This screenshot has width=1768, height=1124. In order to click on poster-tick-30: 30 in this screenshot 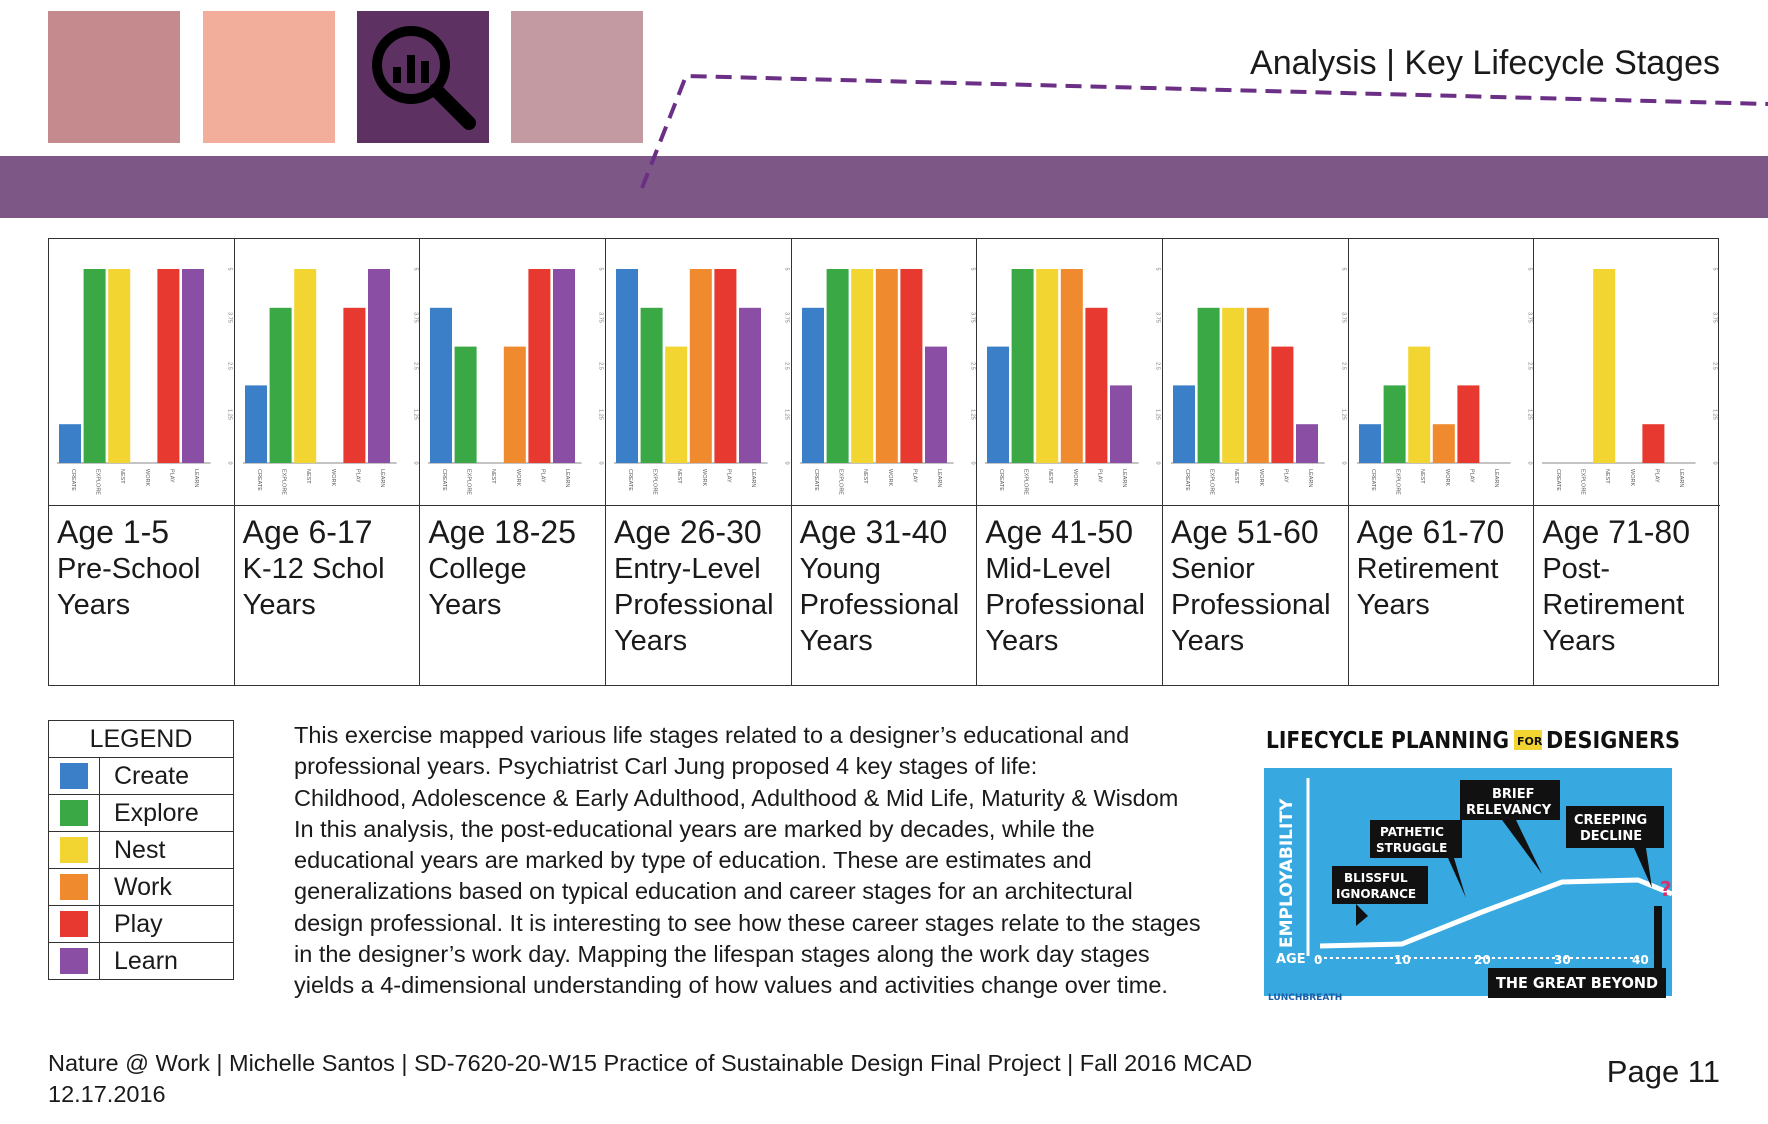, I will do `click(1562, 960)`.